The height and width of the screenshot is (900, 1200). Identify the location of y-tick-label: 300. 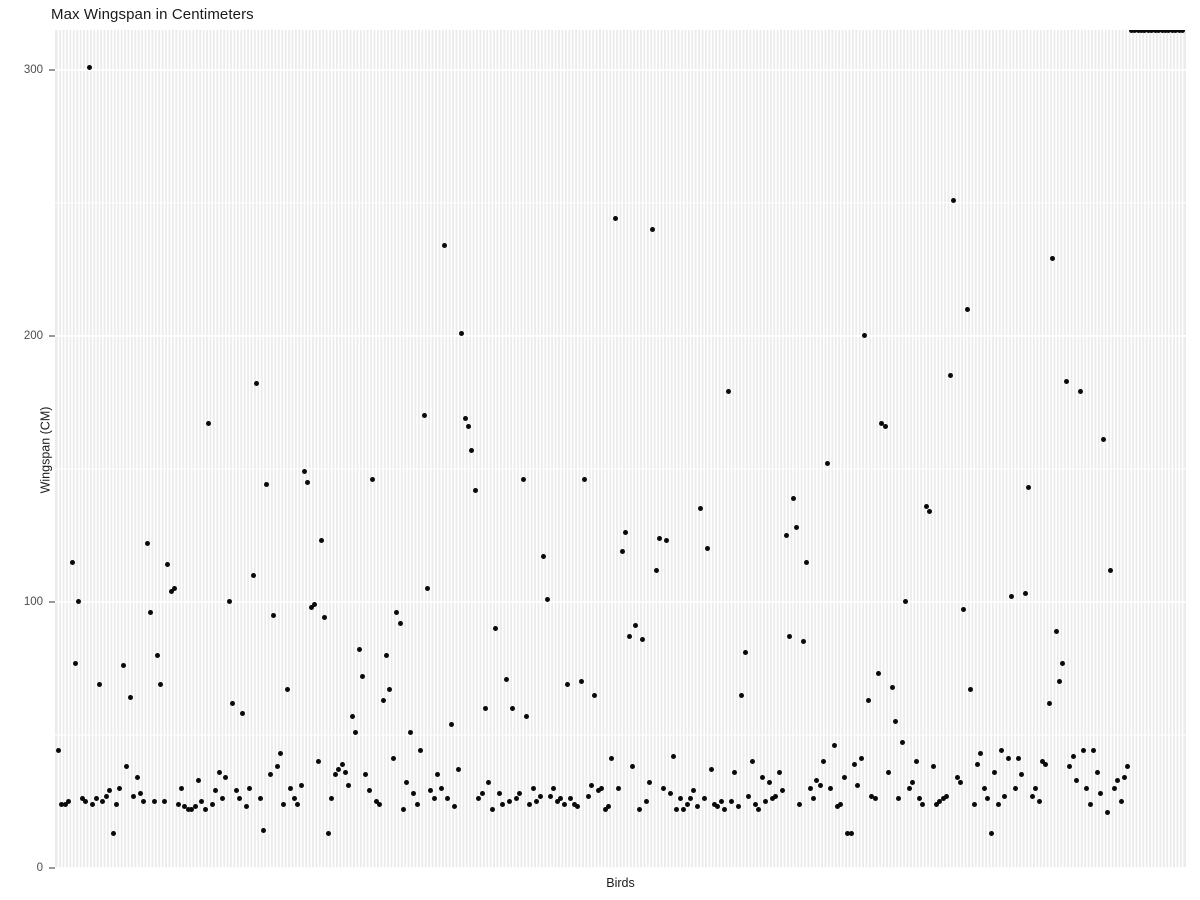
(33, 69).